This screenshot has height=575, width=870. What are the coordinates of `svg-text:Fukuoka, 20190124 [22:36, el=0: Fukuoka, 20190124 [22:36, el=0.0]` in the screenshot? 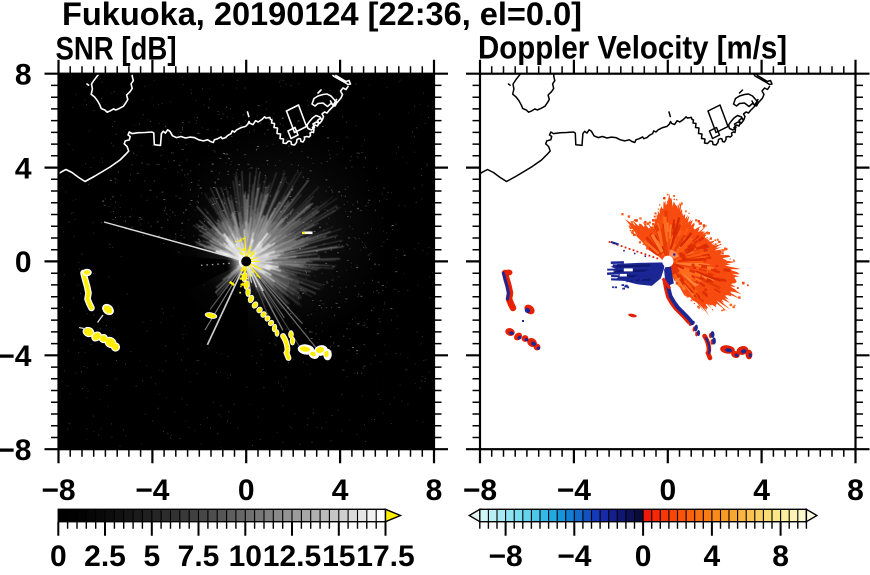 It's located at (322, 16).